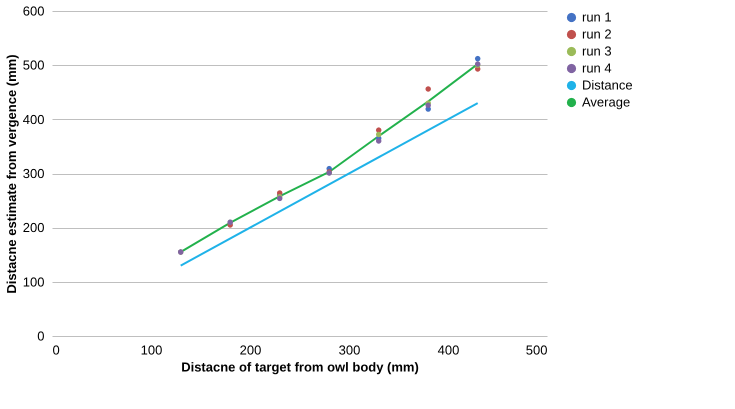  What do you see at coordinates (33, 11) in the screenshot?
I see `y-tick-label: 600` at bounding box center [33, 11].